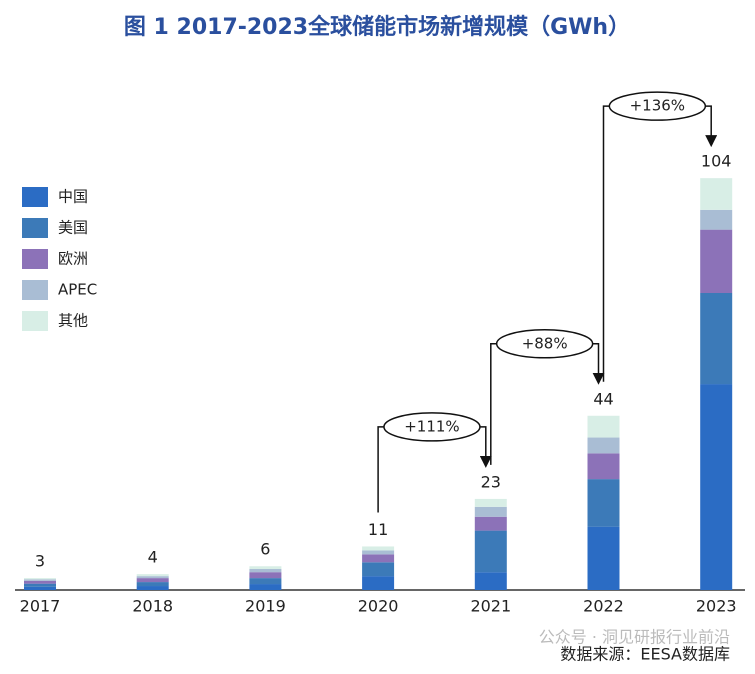  Describe the element at coordinates (378, 529) in the screenshot. I see `total-label: 11` at that location.